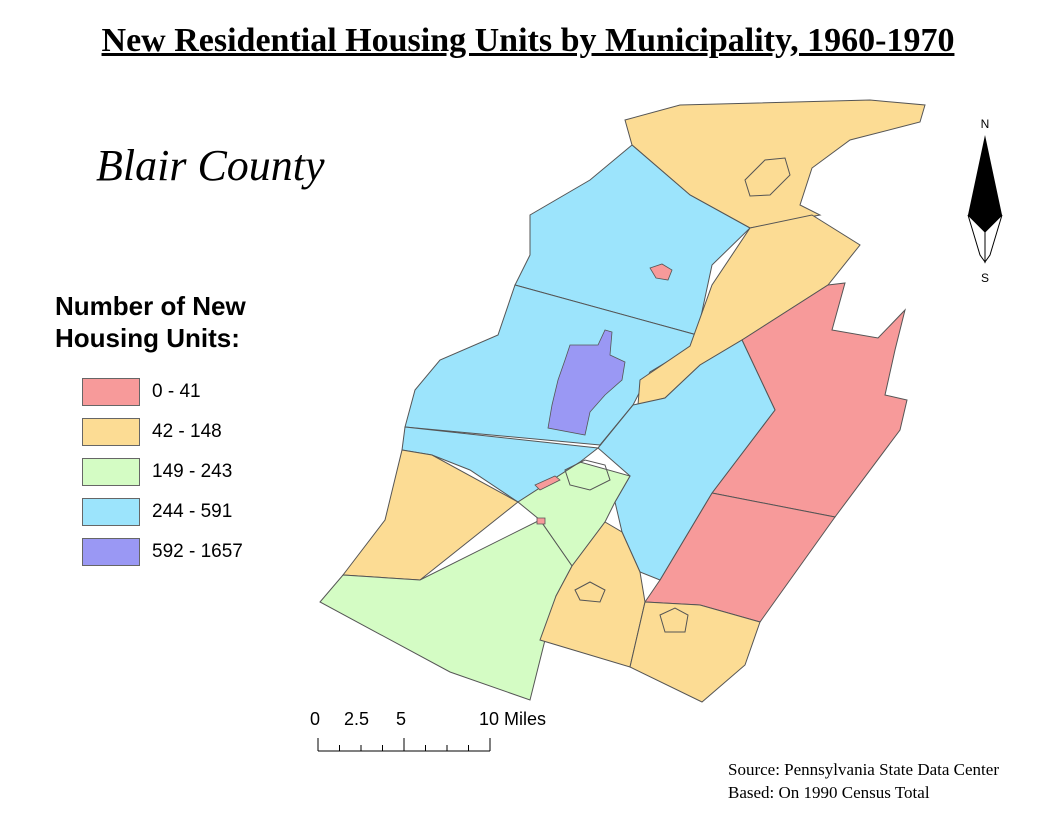  I want to click on legend-label: 42 - 148, so click(187, 431).